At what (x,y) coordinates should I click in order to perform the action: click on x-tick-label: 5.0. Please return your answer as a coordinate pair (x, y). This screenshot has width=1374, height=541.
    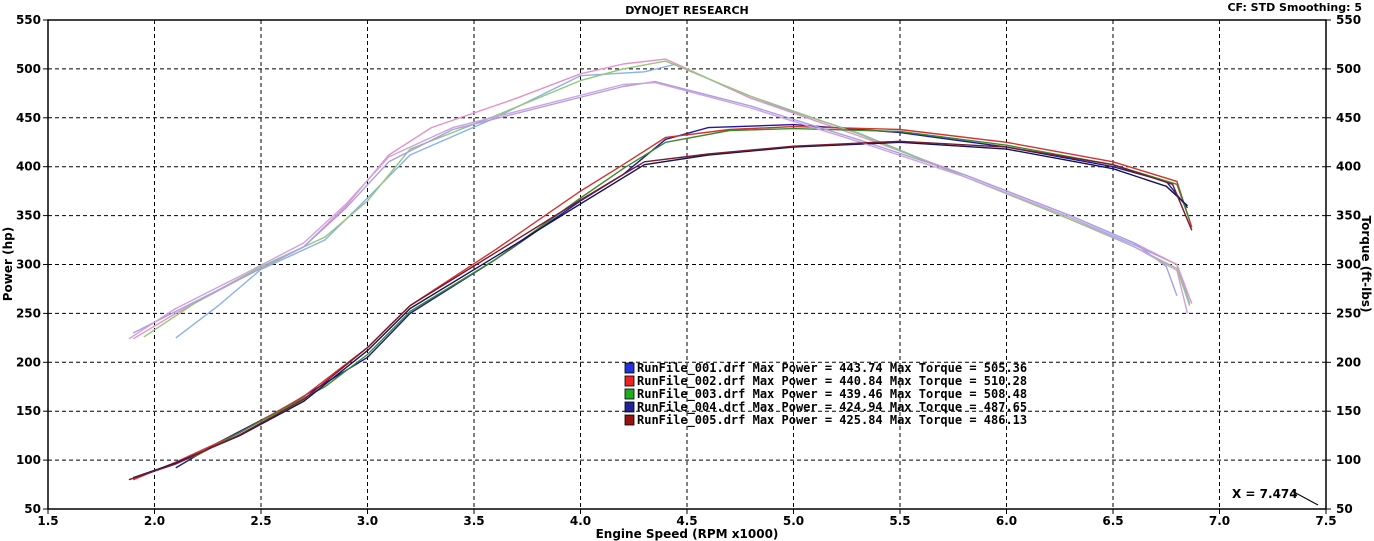
    Looking at the image, I should click on (793, 521).